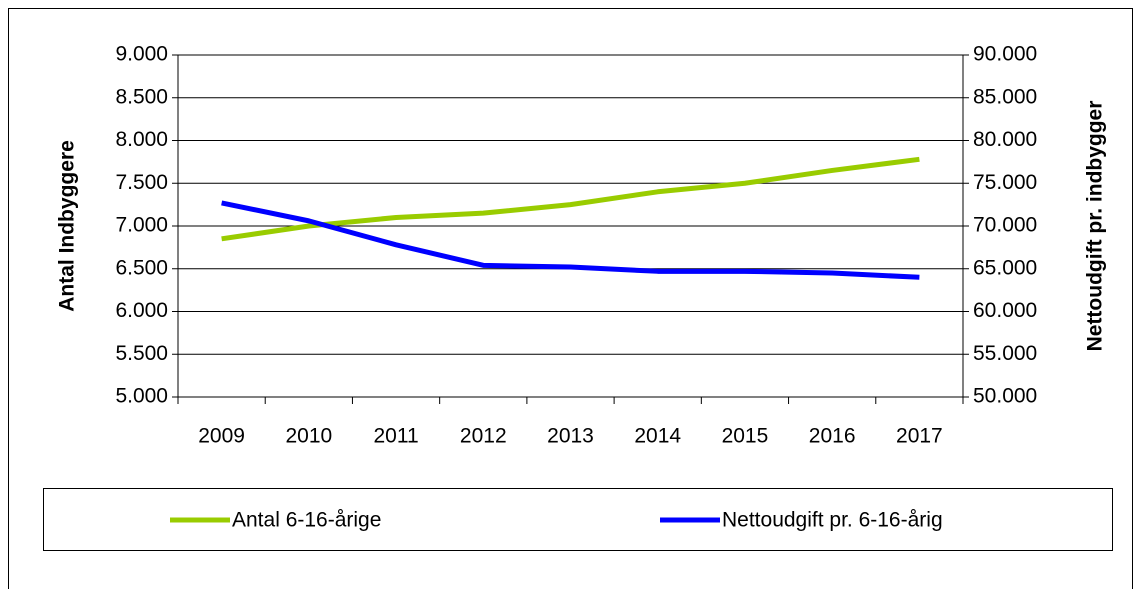  Describe the element at coordinates (578, 519) in the screenshot. I see `legend-box` at that location.